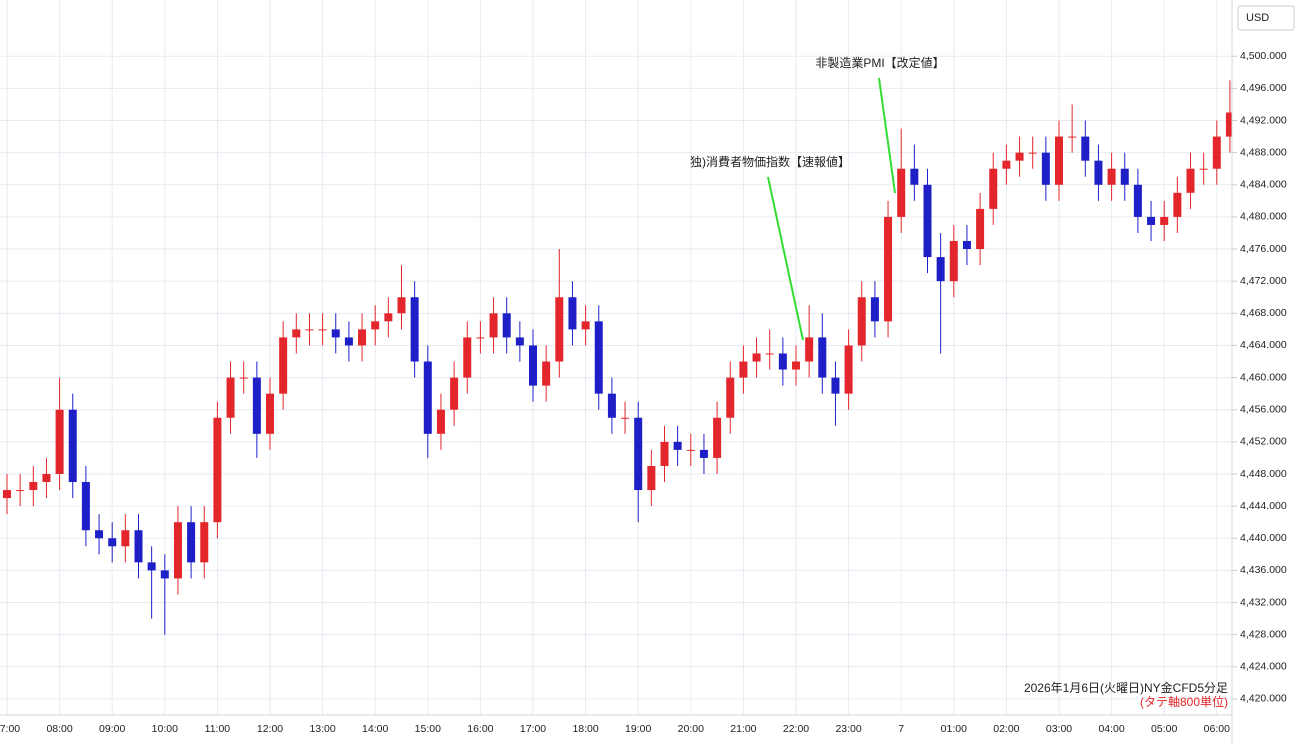 The image size is (1300, 745). What do you see at coordinates (691, 729) in the screenshot?
I see `x-tick-label: 20:00` at bounding box center [691, 729].